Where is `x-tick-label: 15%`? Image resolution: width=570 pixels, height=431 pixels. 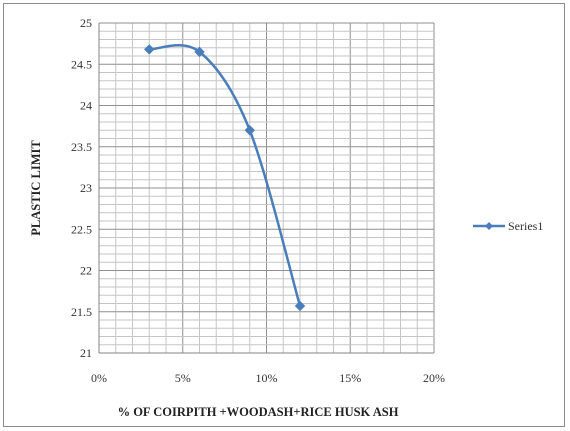
x-tick-label: 15% is located at coordinates (350, 378).